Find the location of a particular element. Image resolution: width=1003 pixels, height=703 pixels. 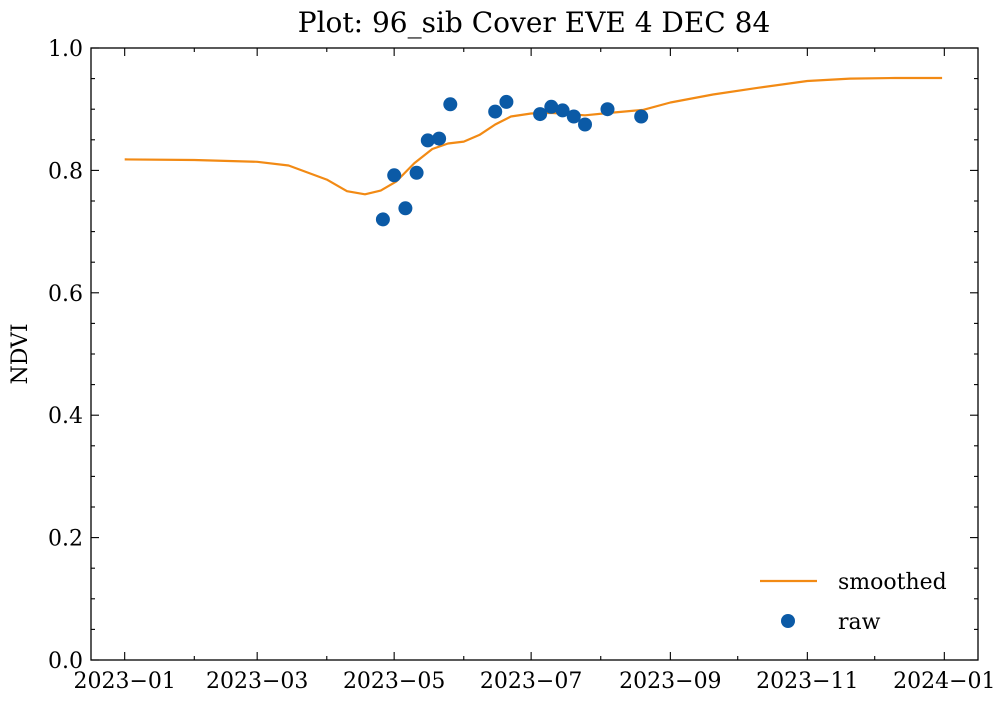

x-tick-label: 2023−05 is located at coordinates (394, 681).